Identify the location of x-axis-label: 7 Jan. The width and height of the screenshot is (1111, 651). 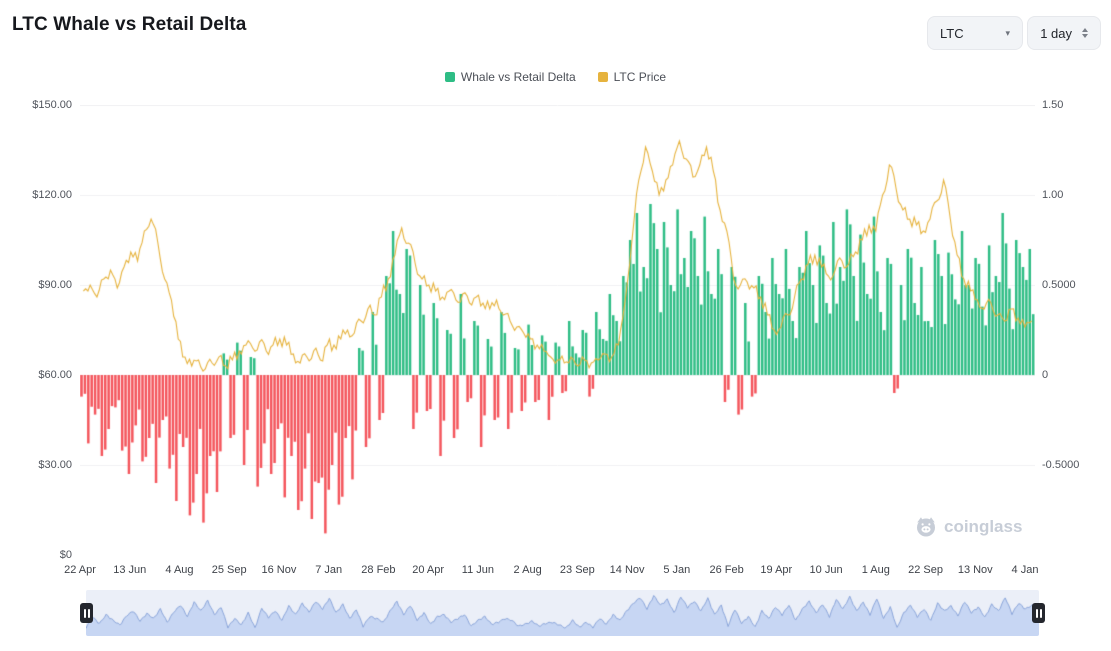
(329, 570).